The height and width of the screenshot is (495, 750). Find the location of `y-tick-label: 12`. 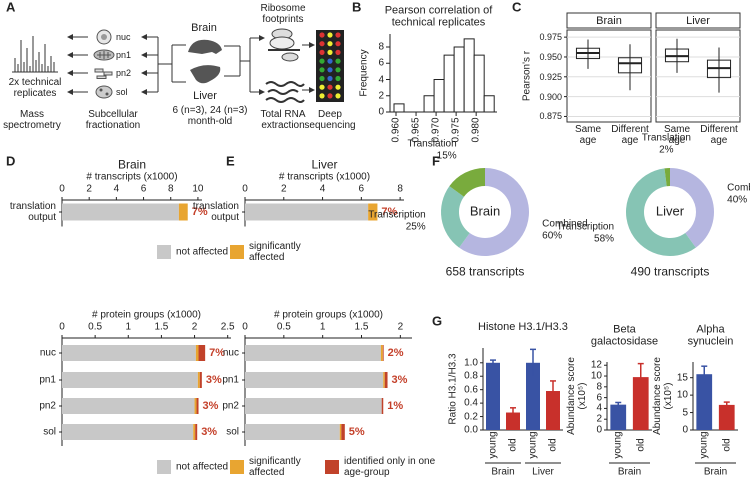

y-tick-label: 12 is located at coordinates (596, 365).